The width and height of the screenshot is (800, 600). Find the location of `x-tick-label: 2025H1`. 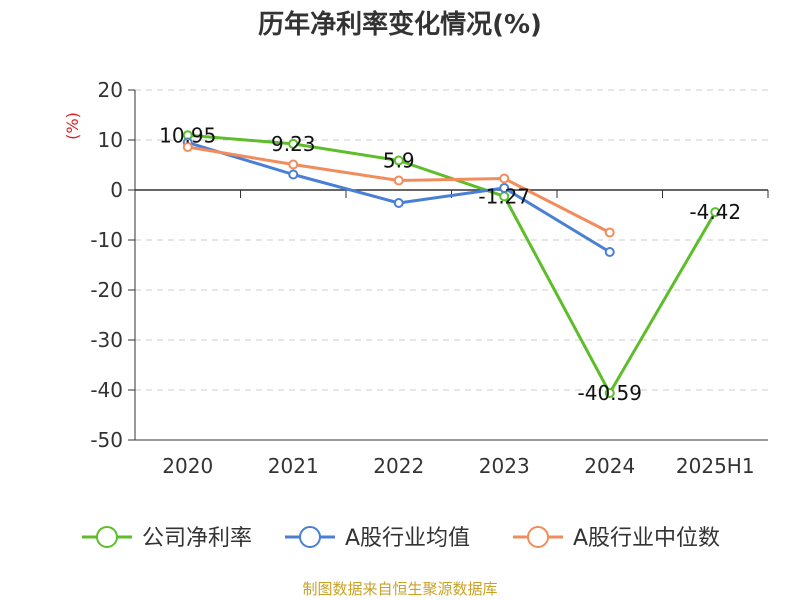

x-tick-label: 2025H1 is located at coordinates (715, 466).